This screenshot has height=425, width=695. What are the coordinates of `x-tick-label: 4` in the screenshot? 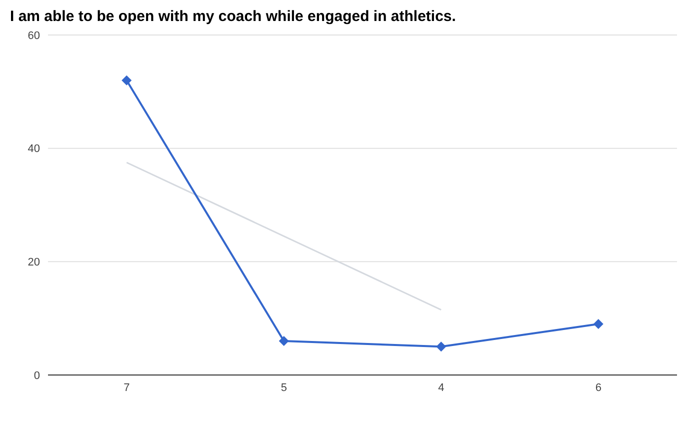 It's located at (441, 388).